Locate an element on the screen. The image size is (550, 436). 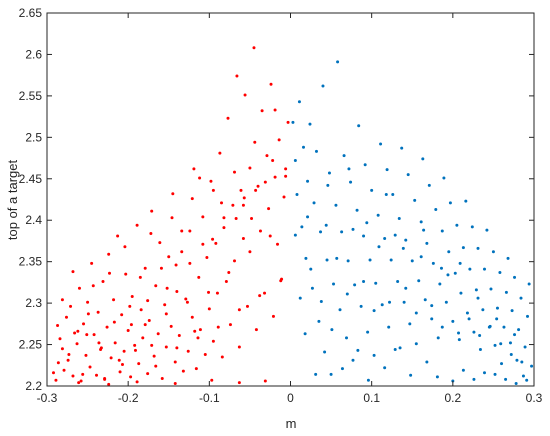
x-tick-label: -0.2 is located at coordinates (128, 398).